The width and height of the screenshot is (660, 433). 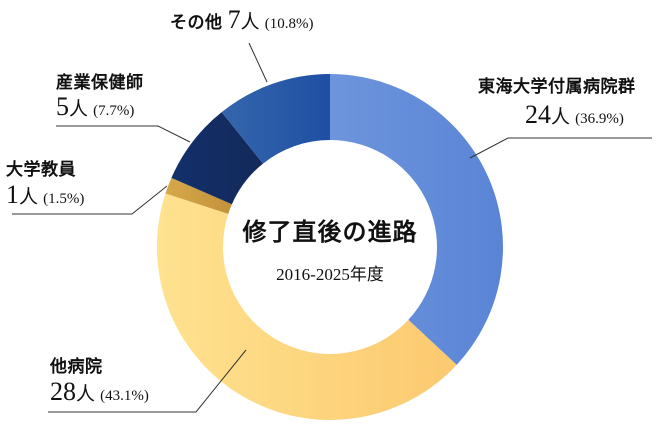 I want to click on label-percent: (36.9%), so click(x=599, y=119).